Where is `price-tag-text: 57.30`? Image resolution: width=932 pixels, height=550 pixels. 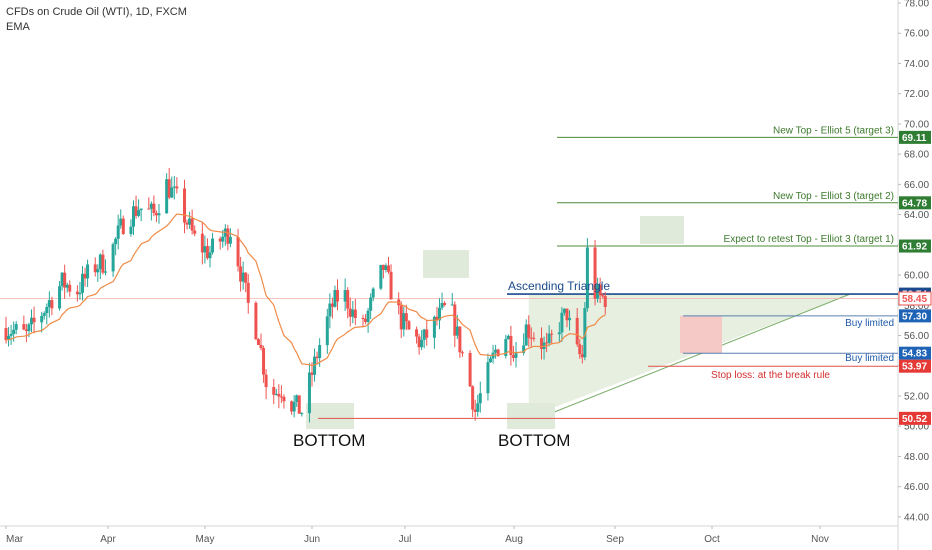 price-tag-text: 57.30 is located at coordinates (914, 316).